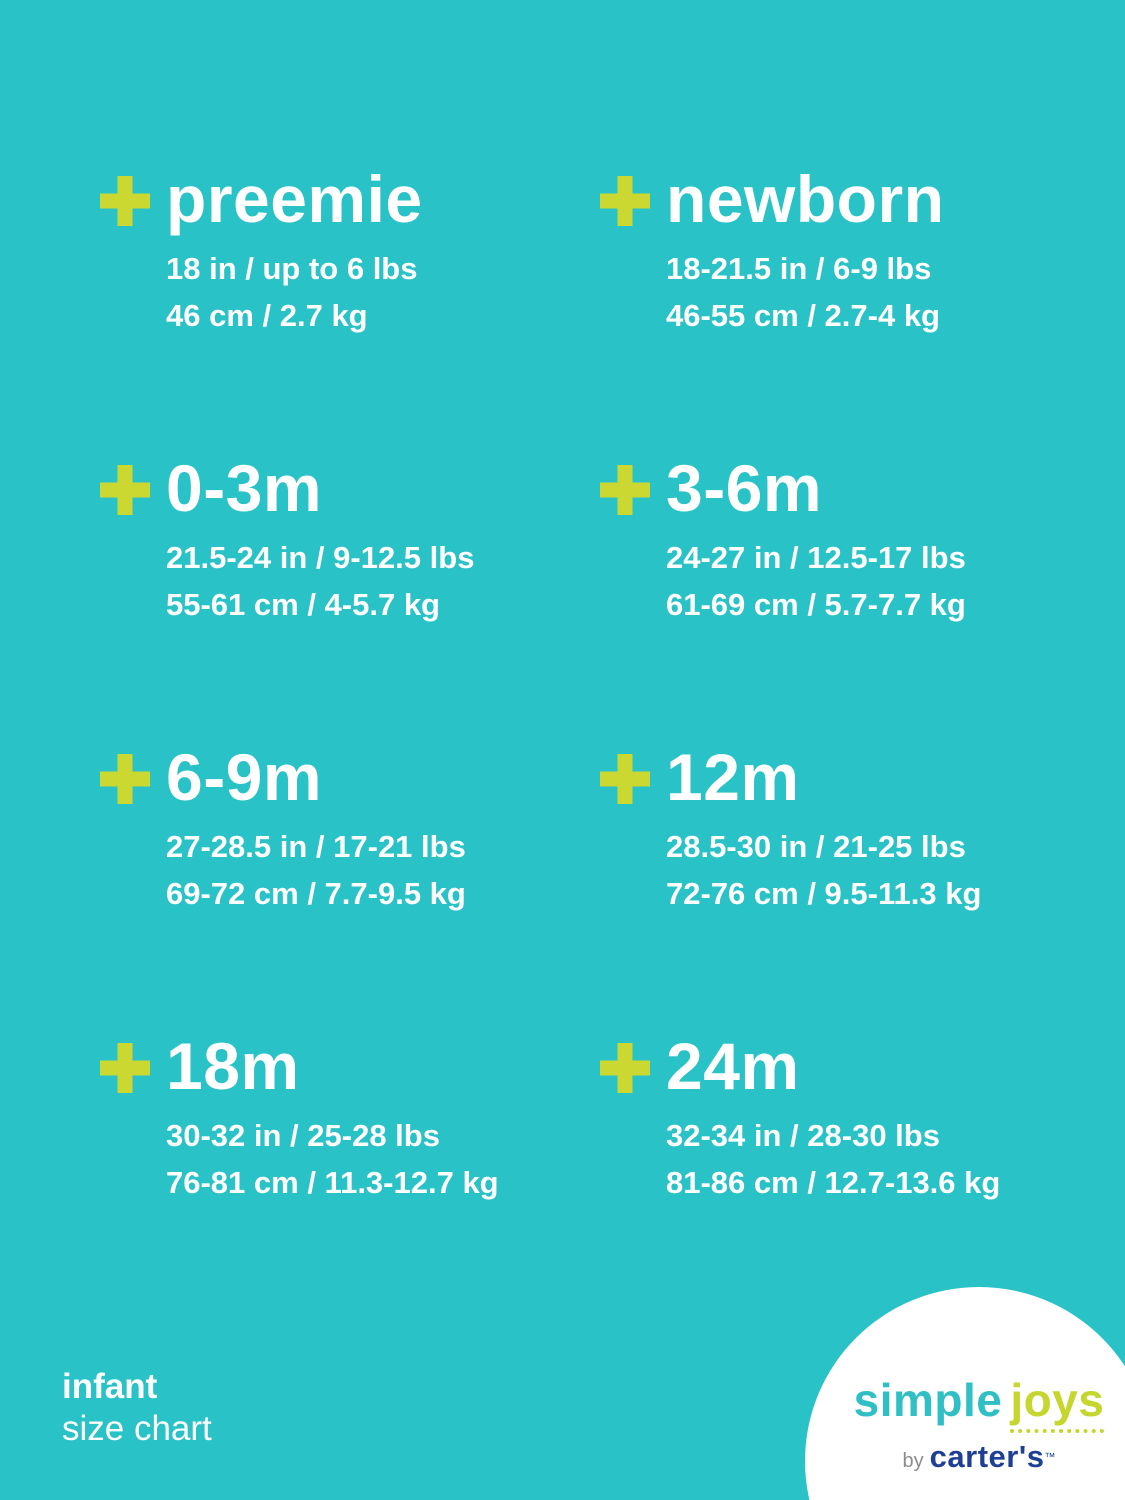 This screenshot has width=1125, height=1500. I want to click on size-metric: 76-81 cm / 11.3-12.7 kg, so click(332, 1182).